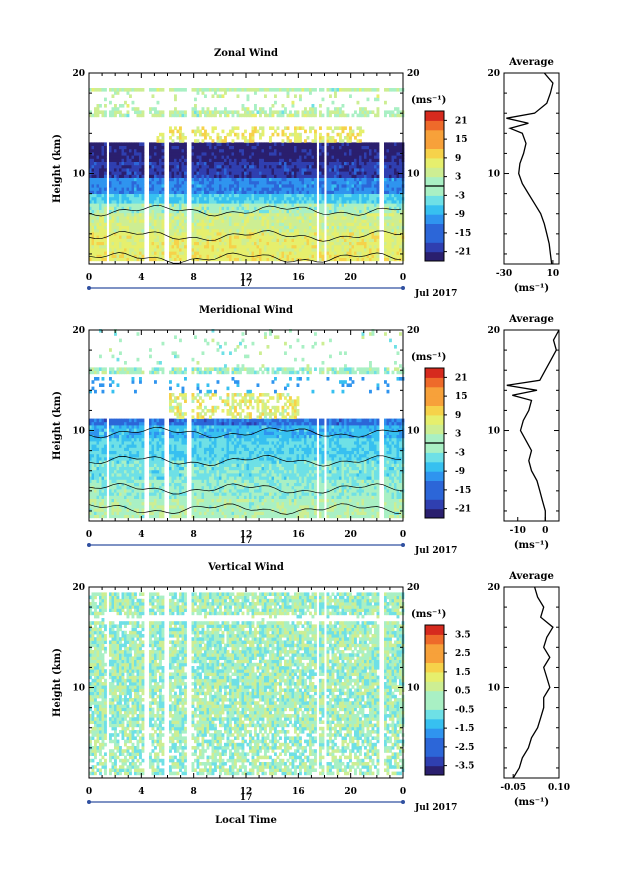  What do you see at coordinates (531, 168) in the screenshot?
I see `profile-frame` at bounding box center [531, 168].